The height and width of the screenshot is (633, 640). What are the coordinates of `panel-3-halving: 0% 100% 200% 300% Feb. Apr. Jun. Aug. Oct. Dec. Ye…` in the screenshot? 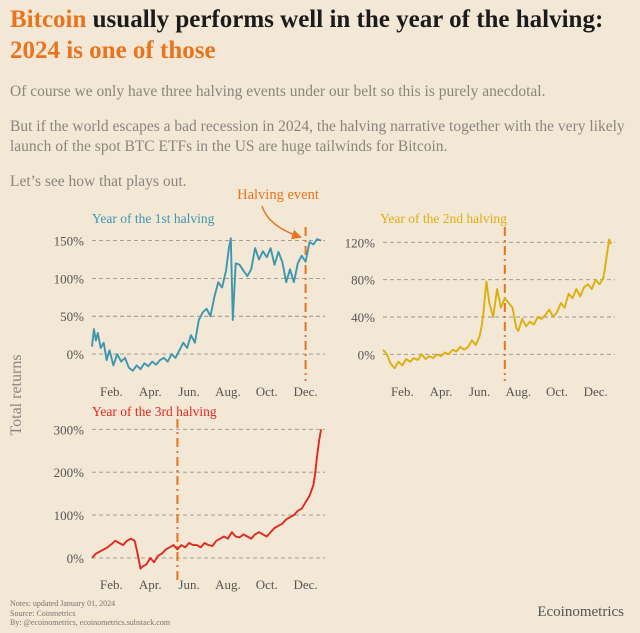 It's located at (189, 498).